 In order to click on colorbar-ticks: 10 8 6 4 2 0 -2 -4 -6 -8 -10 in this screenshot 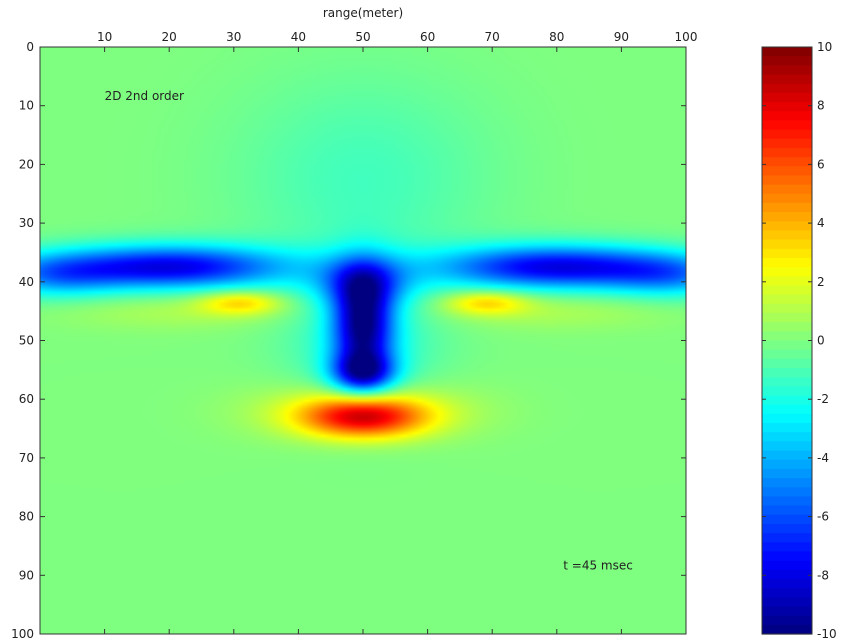, I will do `click(799, 340)`.